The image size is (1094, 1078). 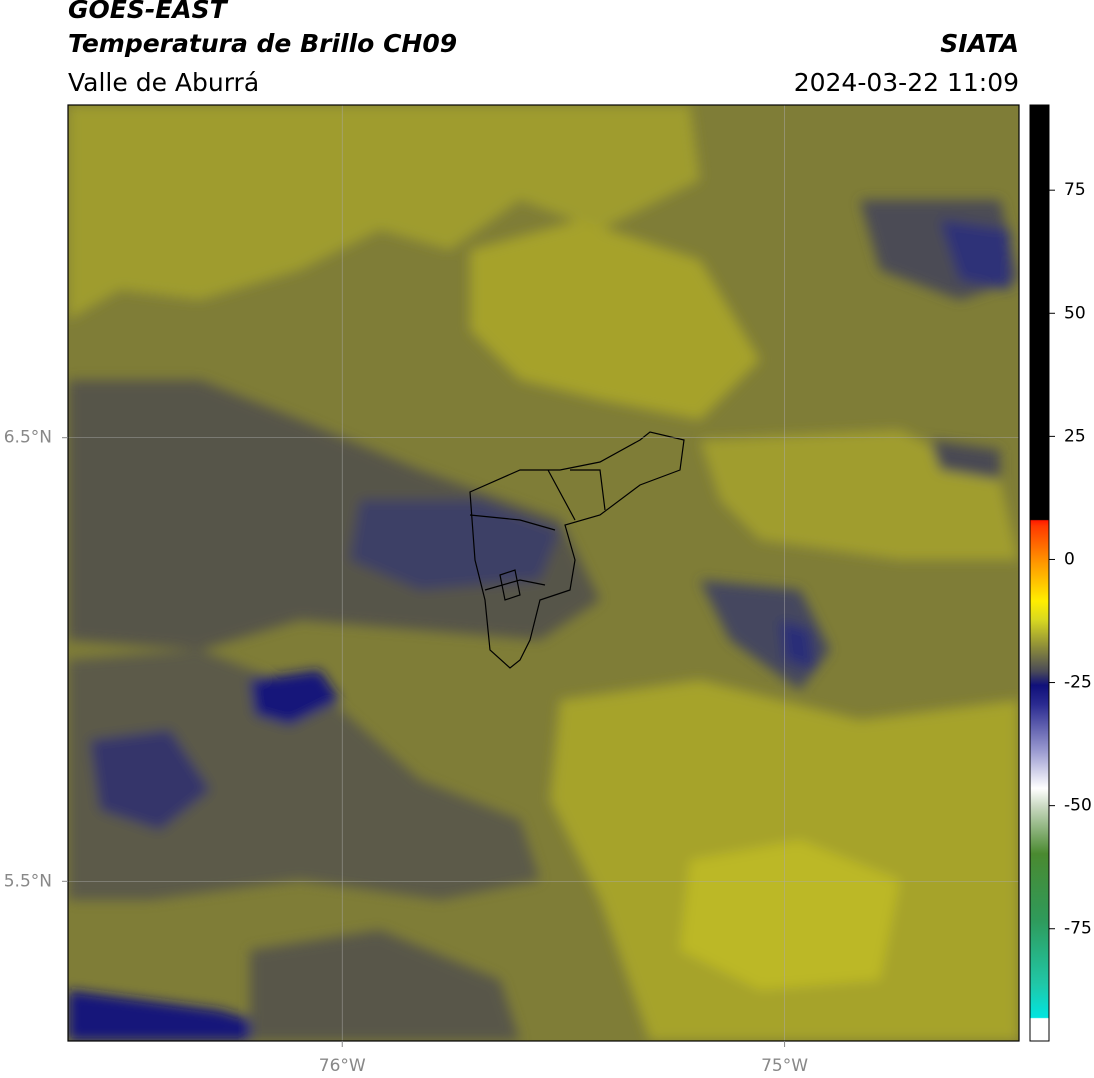 I want to click on y-tick-label: 5.5°N, so click(x=28, y=881).